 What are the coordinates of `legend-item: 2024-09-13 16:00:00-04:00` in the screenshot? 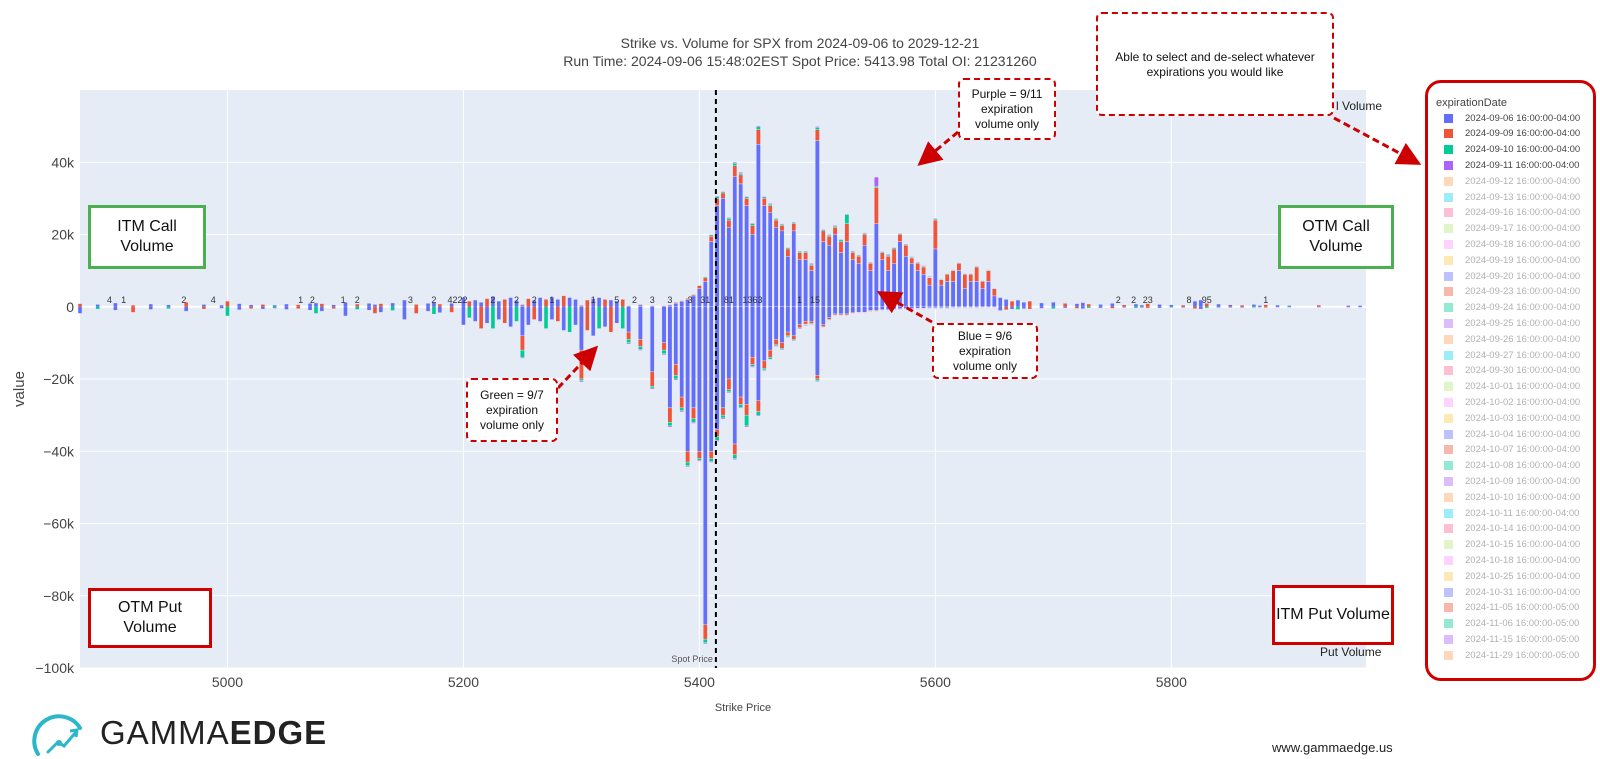 It's located at (1512, 197).